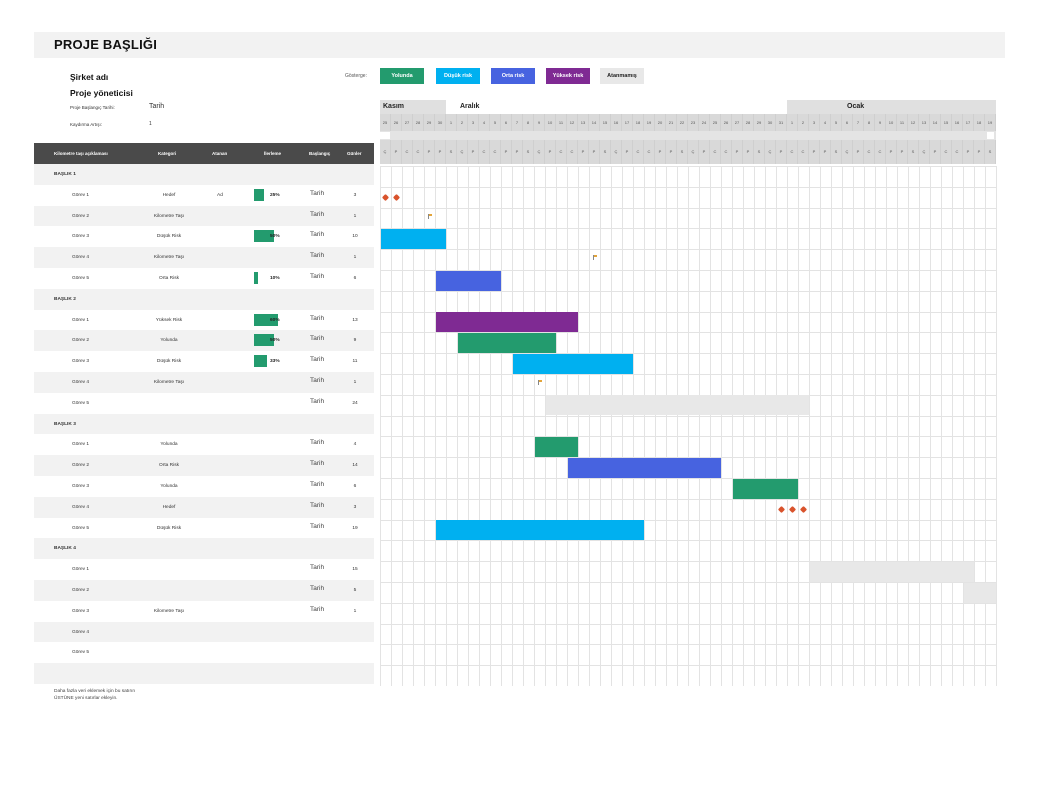 The height and width of the screenshot is (800, 1038). What do you see at coordinates (204, 486) in the screenshot?
I see `table-row: Görev 3 Yolunda Tarih 6` at bounding box center [204, 486].